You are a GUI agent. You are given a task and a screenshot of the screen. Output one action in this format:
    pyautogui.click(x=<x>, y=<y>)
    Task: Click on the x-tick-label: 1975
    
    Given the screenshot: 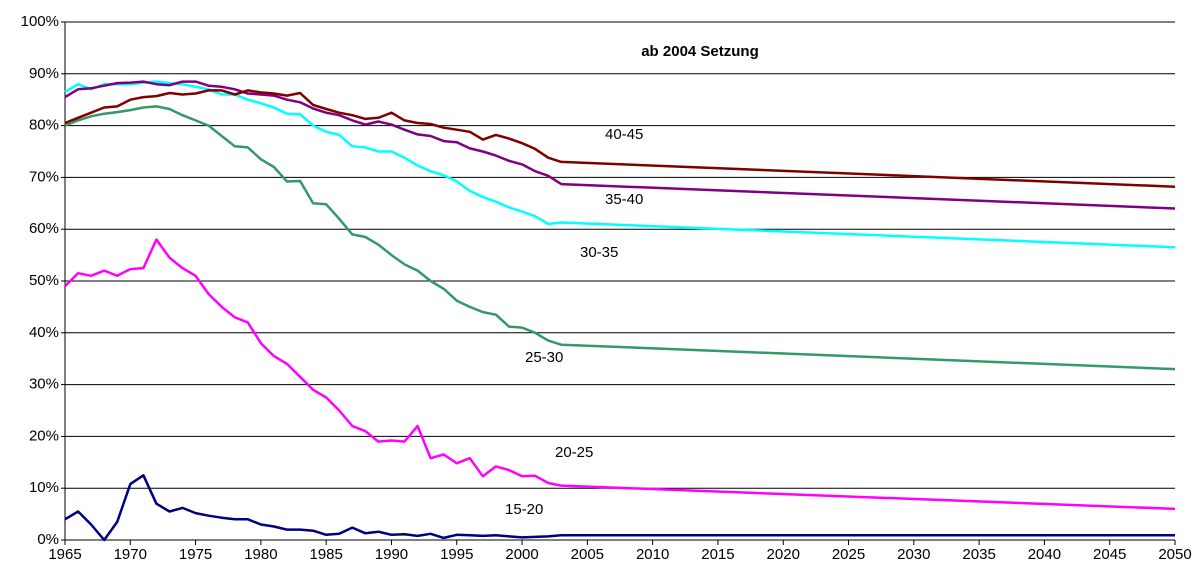 What is the action you would take?
    pyautogui.click(x=195, y=554)
    